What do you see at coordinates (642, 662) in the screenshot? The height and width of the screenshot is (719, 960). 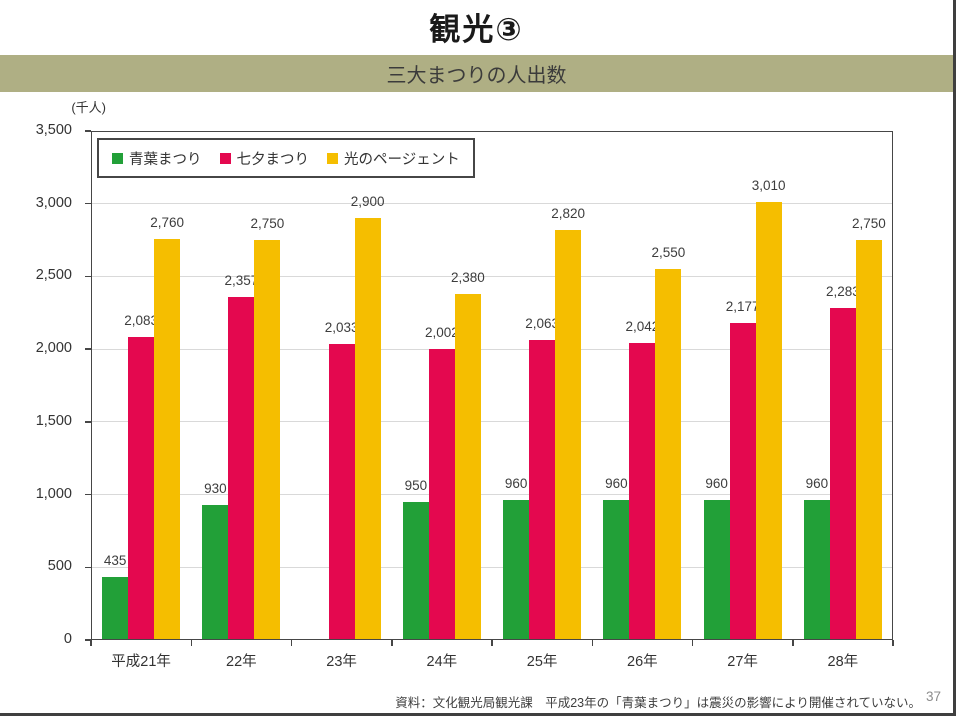 I see `x-axis-label: 26年` at bounding box center [642, 662].